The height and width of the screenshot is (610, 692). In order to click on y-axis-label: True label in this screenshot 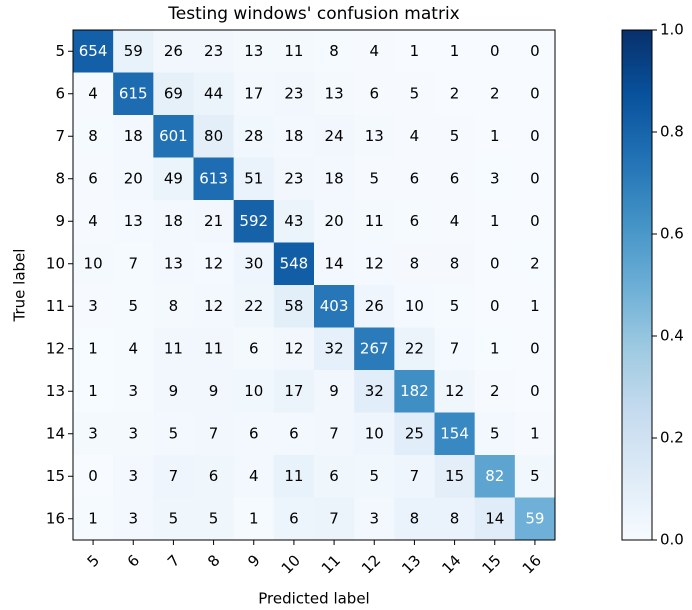, I will do `click(20, 286)`.